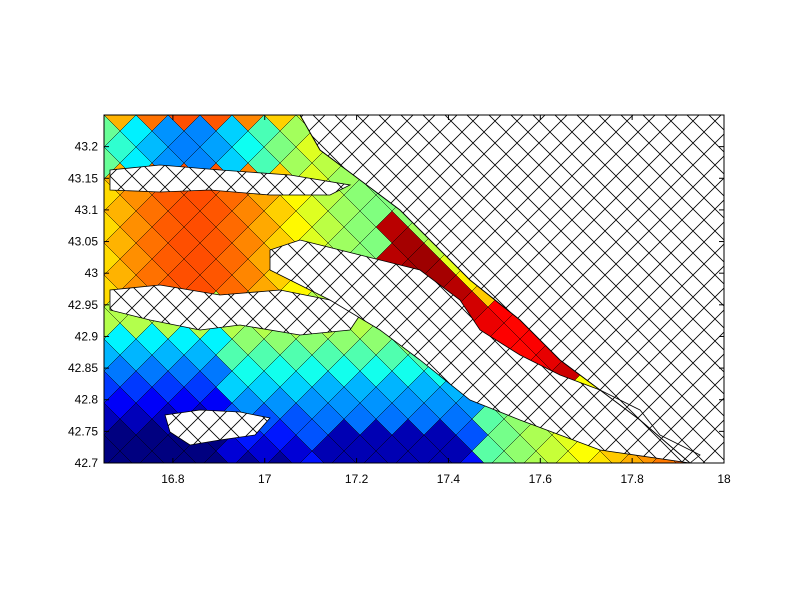  What do you see at coordinates (83, 305) in the screenshot?
I see `y-tick-label: 42.95` at bounding box center [83, 305].